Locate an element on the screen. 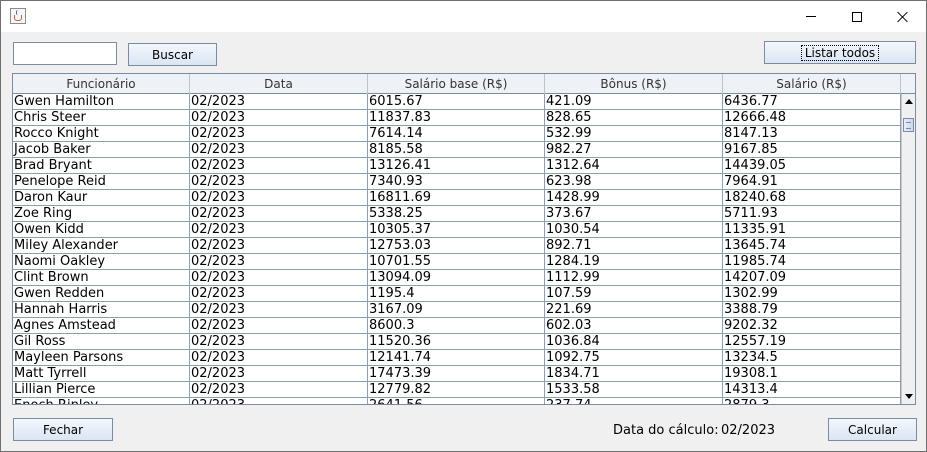  table-cell: 1834.71 is located at coordinates (634, 374).